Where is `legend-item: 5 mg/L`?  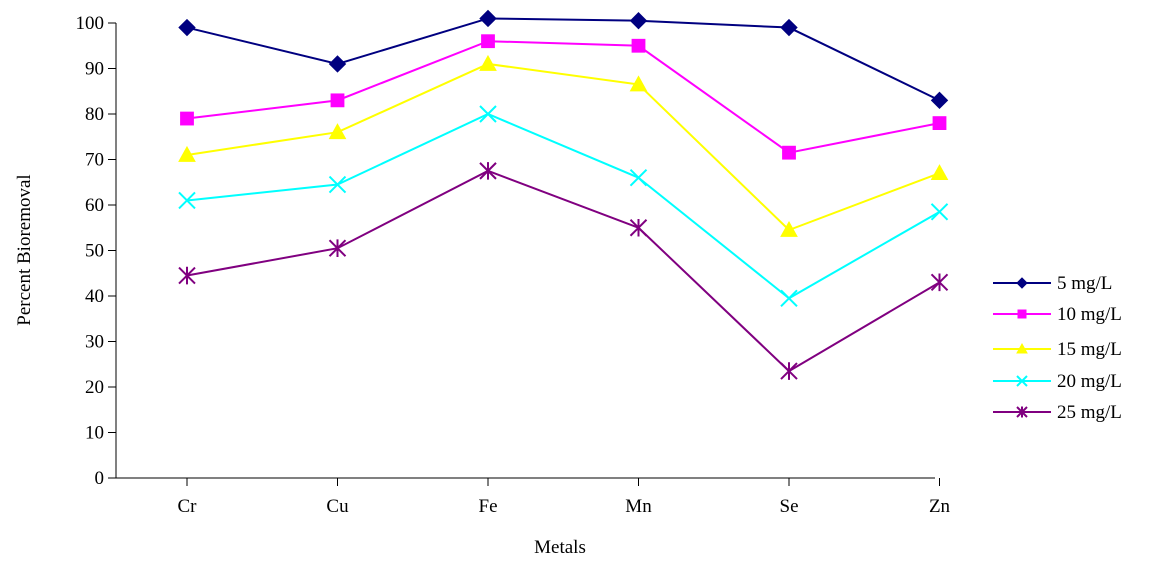
legend-item: 5 mg/L is located at coordinates (1052, 283).